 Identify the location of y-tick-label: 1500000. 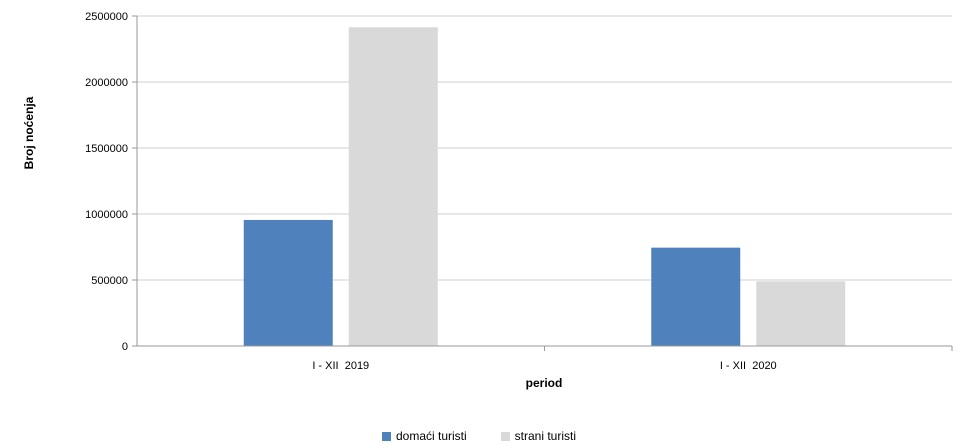
(106, 149).